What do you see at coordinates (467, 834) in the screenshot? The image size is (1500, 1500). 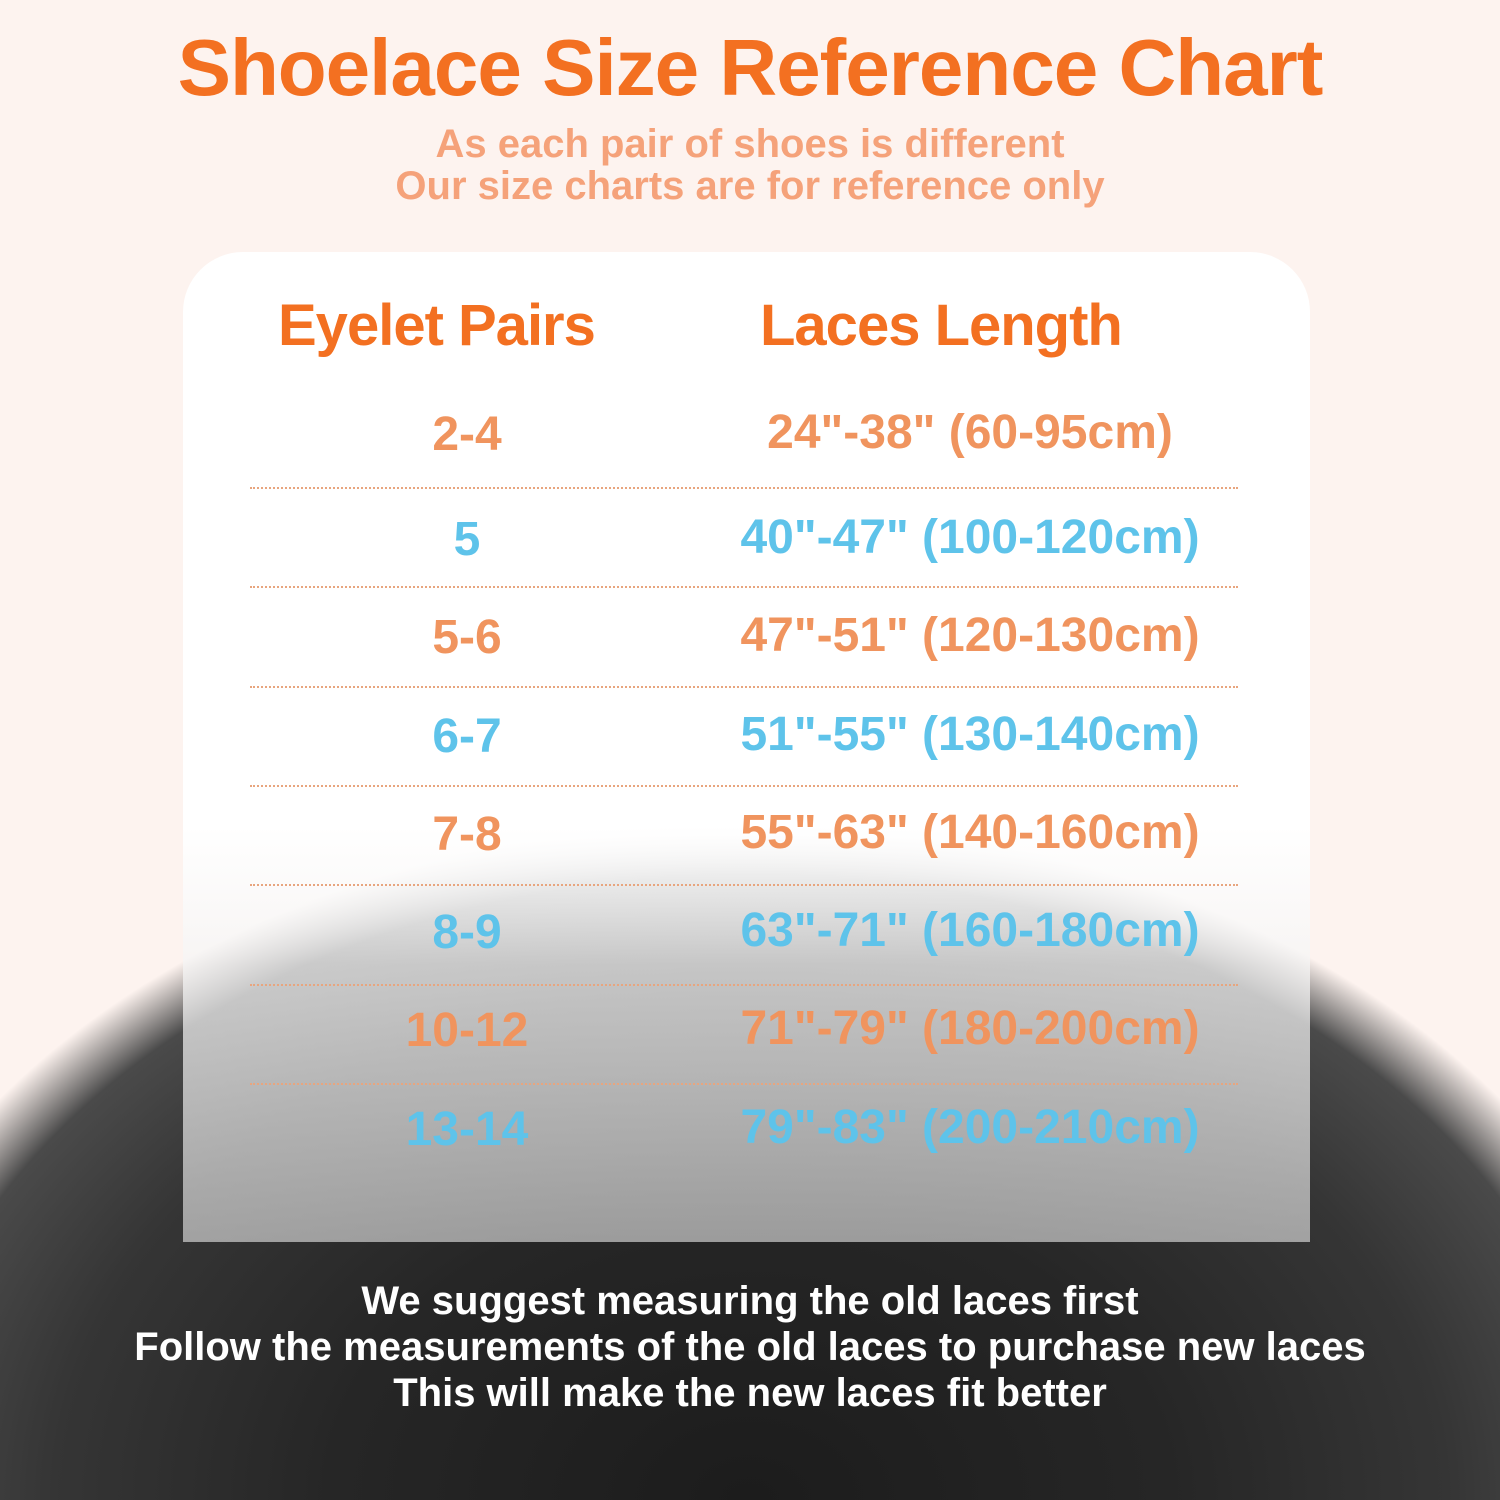 I see `row-eyelet-pairs: 7-8` at bounding box center [467, 834].